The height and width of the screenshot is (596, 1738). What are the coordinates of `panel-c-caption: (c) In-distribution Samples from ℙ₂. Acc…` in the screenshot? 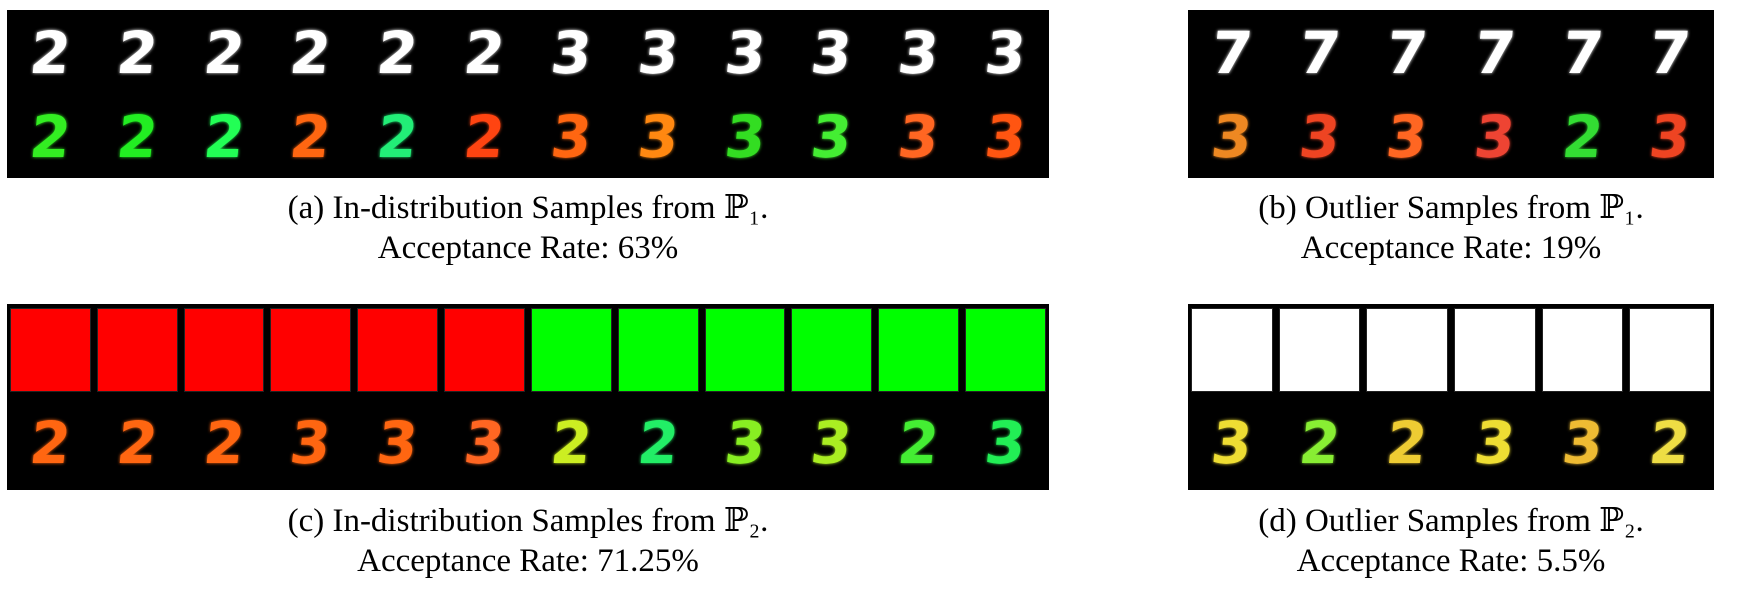 It's located at (528, 541).